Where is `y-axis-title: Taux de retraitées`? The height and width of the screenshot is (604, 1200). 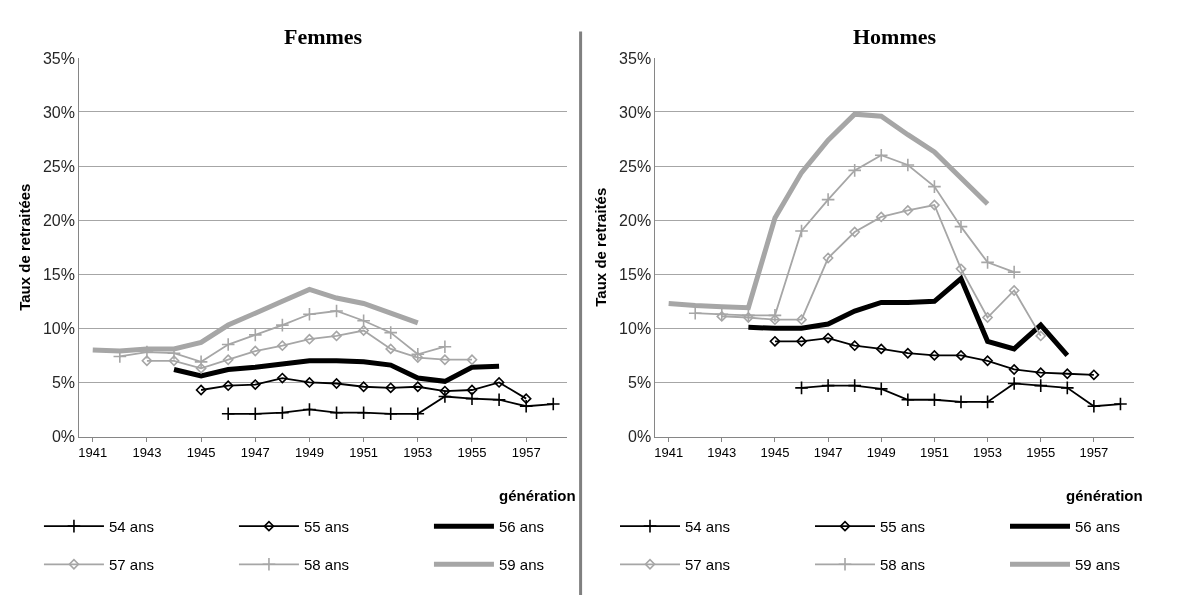 y-axis-title: Taux de retraitées is located at coordinates (25, 247).